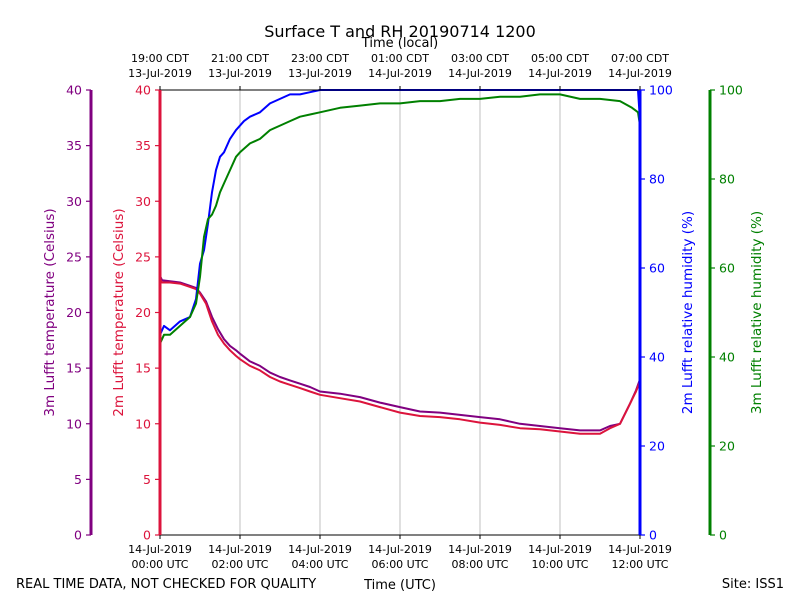 The height and width of the screenshot is (600, 800). I want to click on axis-label: 2m Lufft temperature (Celsius), so click(119, 312).